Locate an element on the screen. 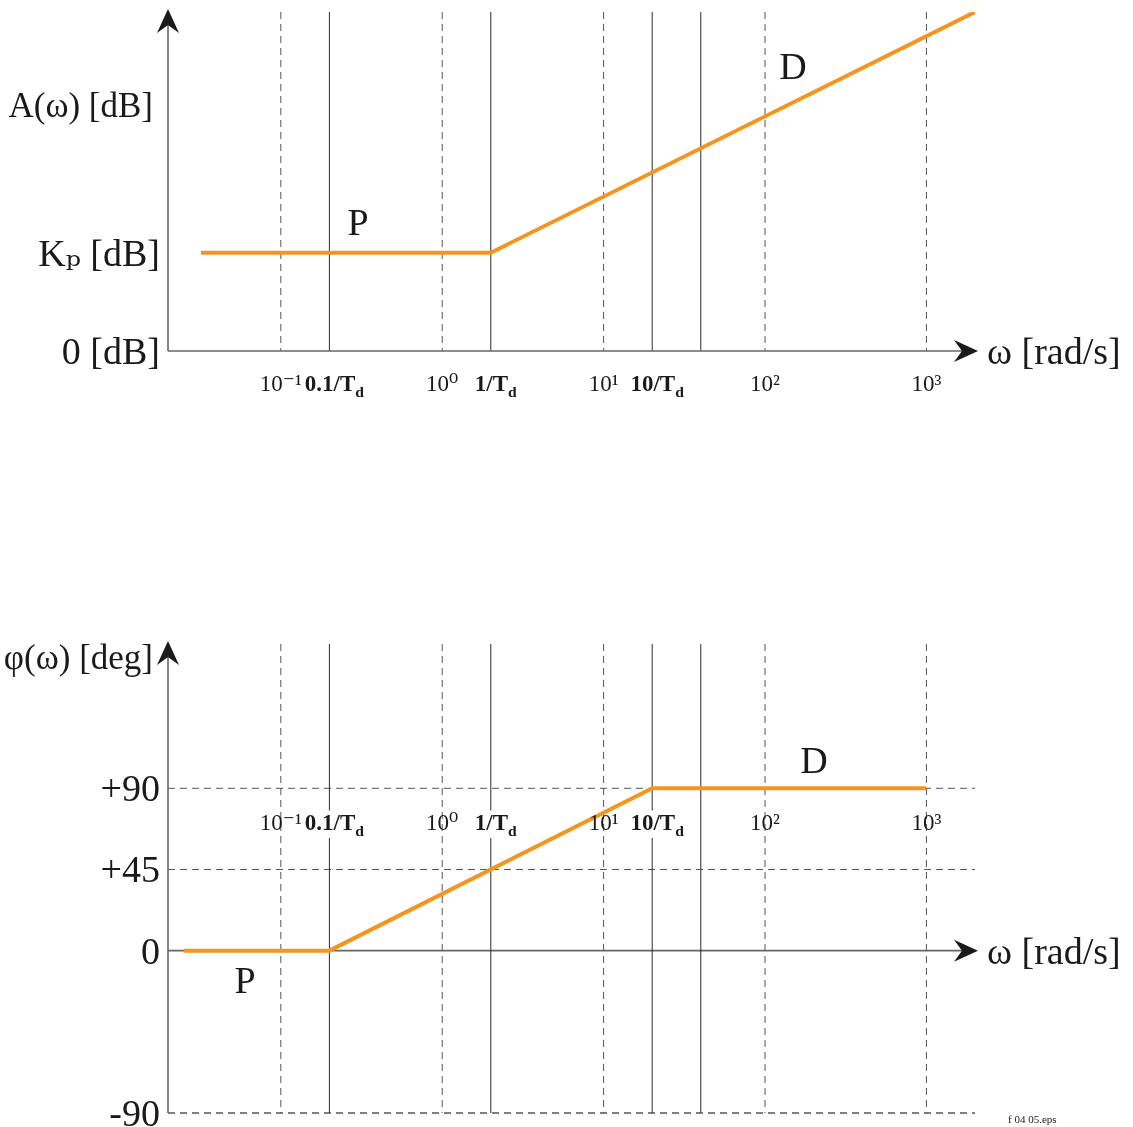  y-tick-label: +90 is located at coordinates (130, 788).